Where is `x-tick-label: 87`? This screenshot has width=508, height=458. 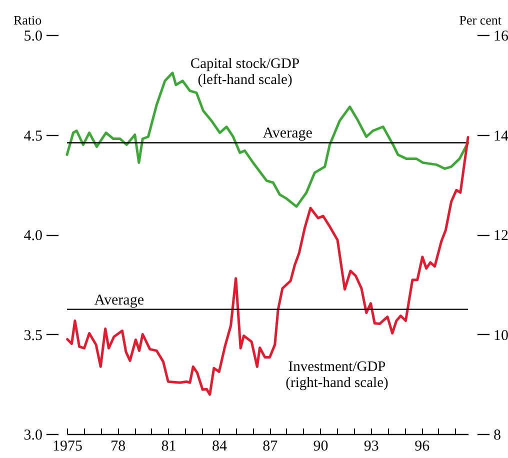
x-tick-label: 87 is located at coordinates (270, 446).